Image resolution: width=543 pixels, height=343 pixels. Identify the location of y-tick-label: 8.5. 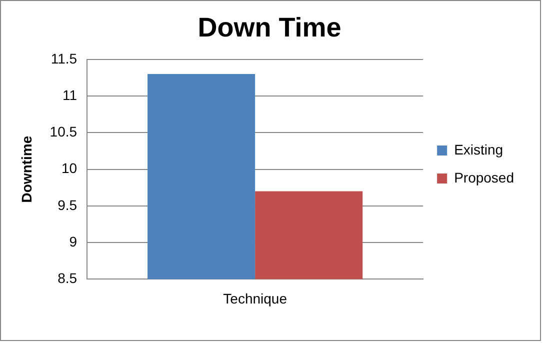
(68, 278).